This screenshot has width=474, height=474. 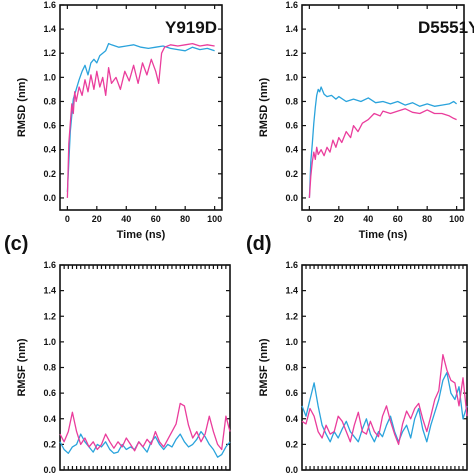 What do you see at coordinates (16, 244) in the screenshot?
I see `panel-label: (c)` at bounding box center [16, 244].